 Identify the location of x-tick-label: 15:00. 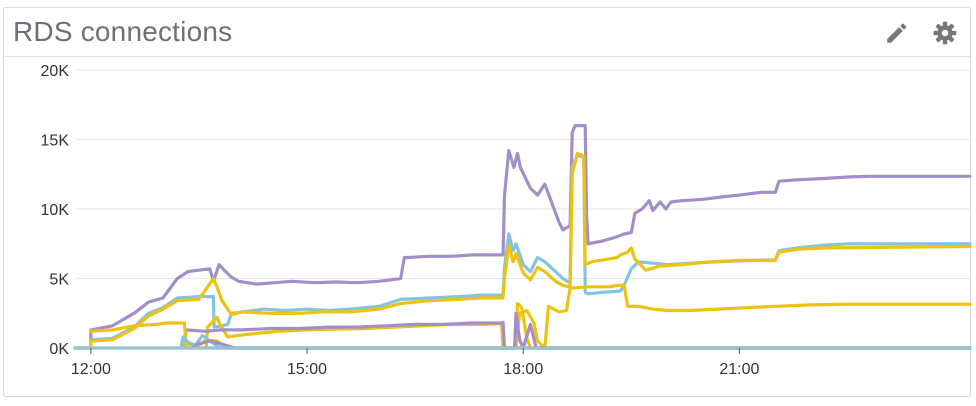
(307, 369).